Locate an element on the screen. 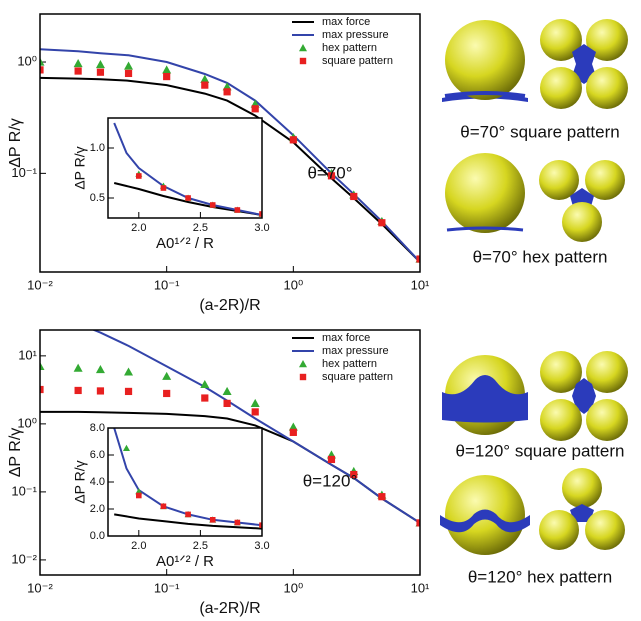  legend-label: square pattern is located at coordinates (357, 61).